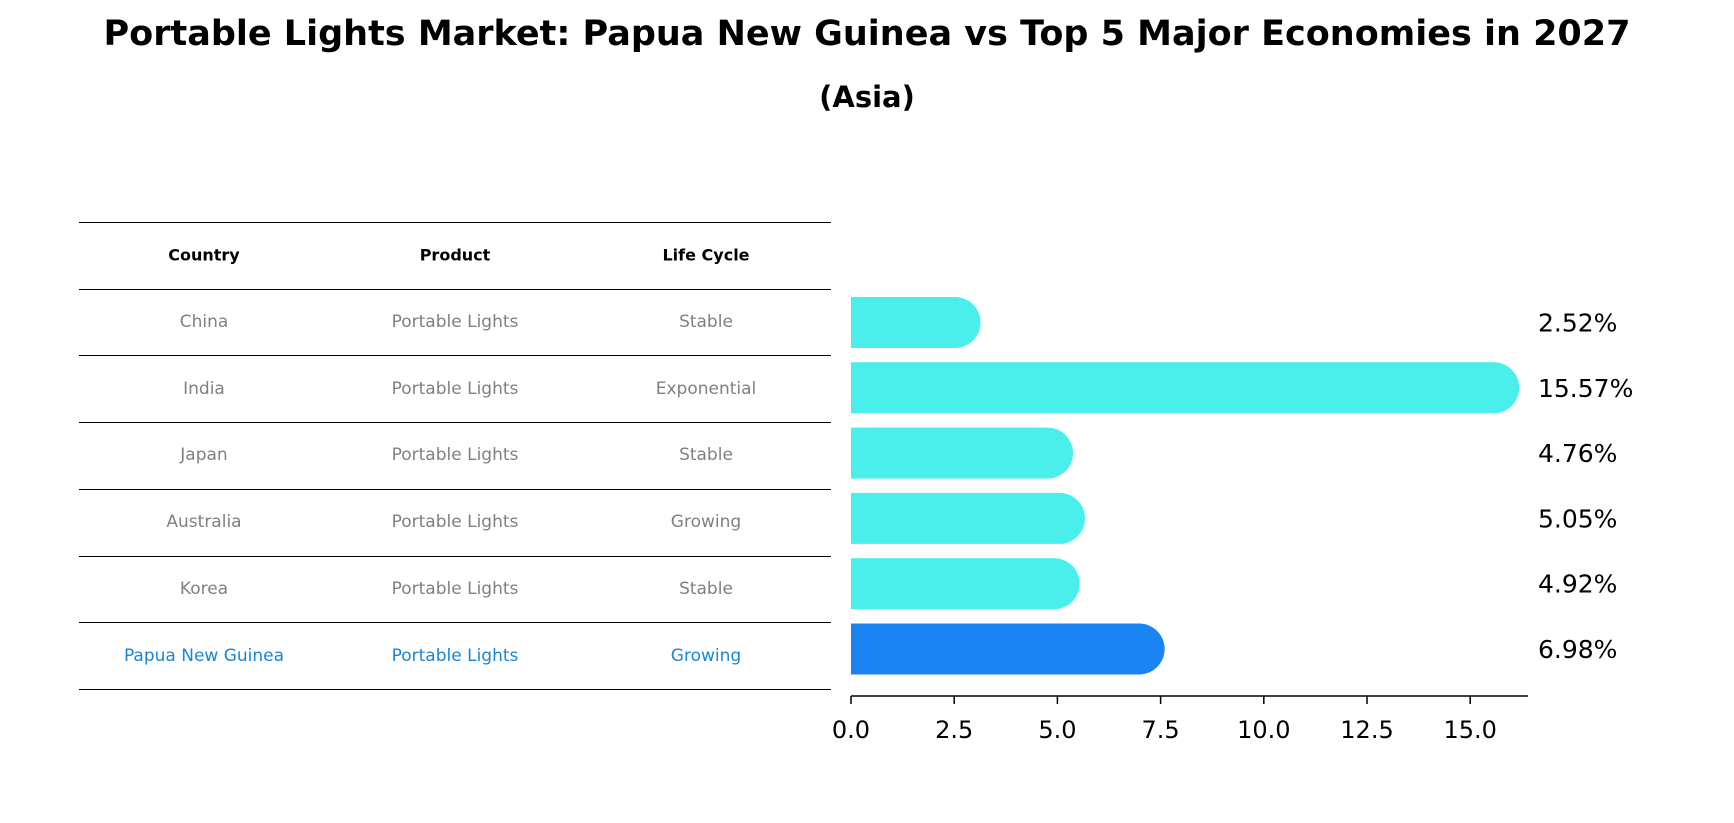  What do you see at coordinates (204, 655) in the screenshot?
I see `table-cell: Papua New Guinea` at bounding box center [204, 655].